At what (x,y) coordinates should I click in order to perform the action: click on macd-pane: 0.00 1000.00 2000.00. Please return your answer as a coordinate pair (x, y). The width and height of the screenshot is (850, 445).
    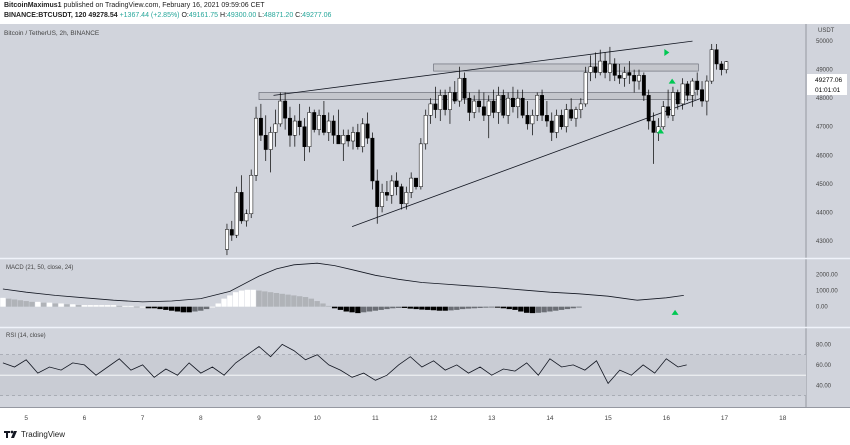
    Looking at the image, I should click on (419, 288).